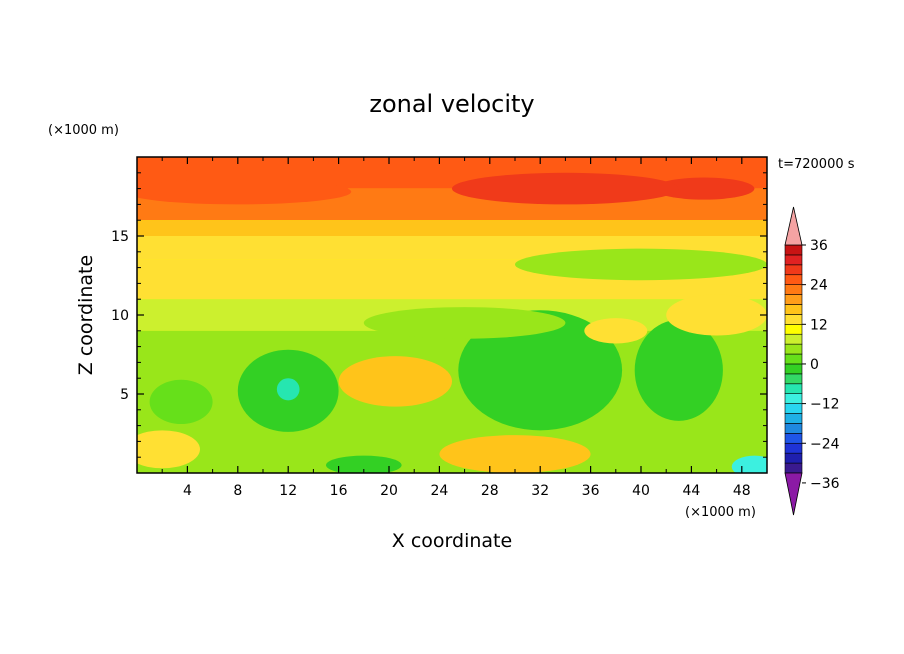 This screenshot has height=654, width=904. Describe the element at coordinates (540, 491) in the screenshot. I see `x-tick-label: 32` at that location.